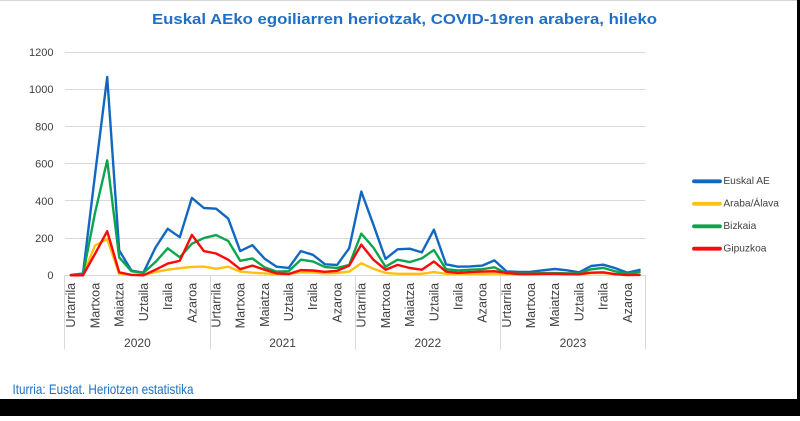  Describe the element at coordinates (44, 202) in the screenshot. I see `svg-text: 400` at that location.